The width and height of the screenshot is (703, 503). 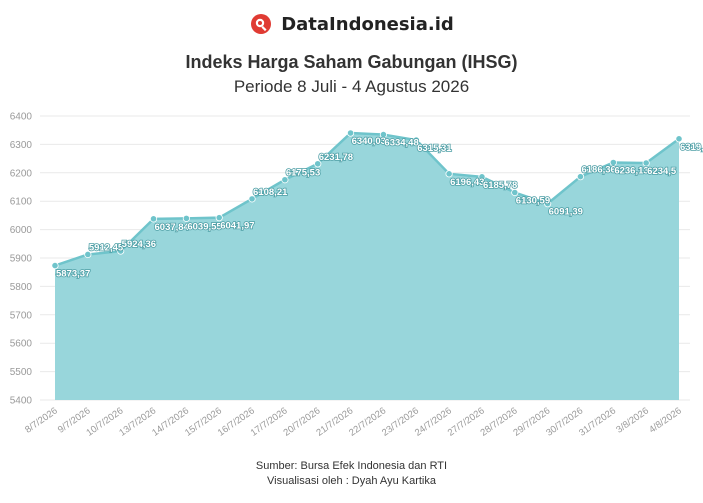 What do you see at coordinates (336, 157) in the screenshot?
I see `data-label: 6231,78` at bounding box center [336, 157].